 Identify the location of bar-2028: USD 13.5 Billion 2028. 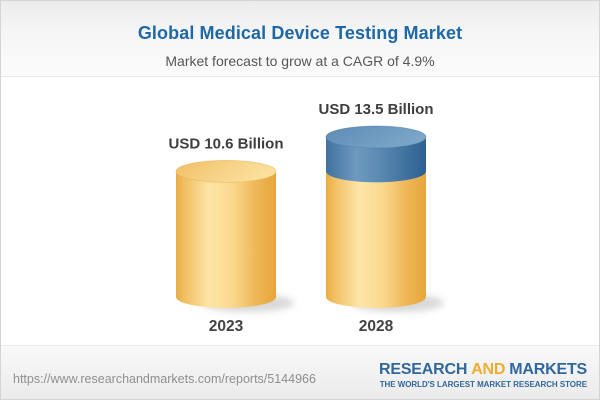
(381, 218).